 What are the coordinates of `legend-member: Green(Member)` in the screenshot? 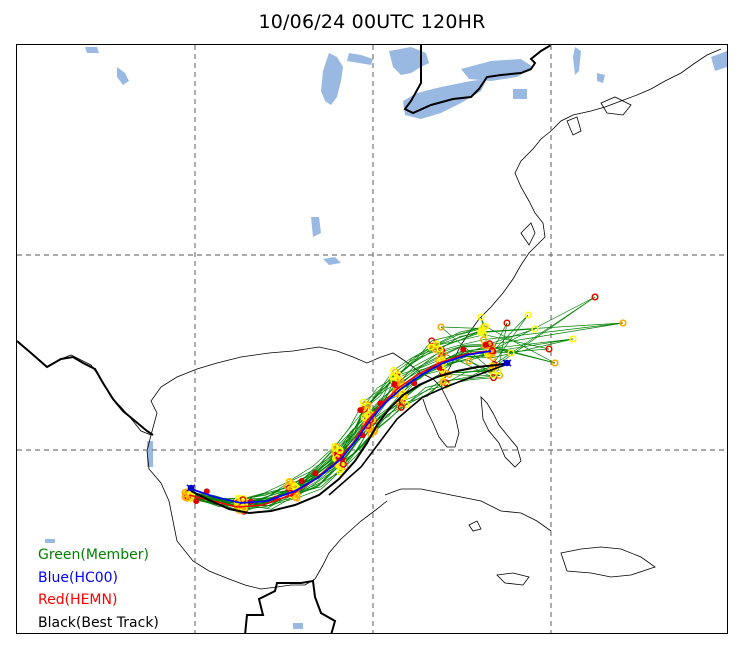 It's located at (93, 555).